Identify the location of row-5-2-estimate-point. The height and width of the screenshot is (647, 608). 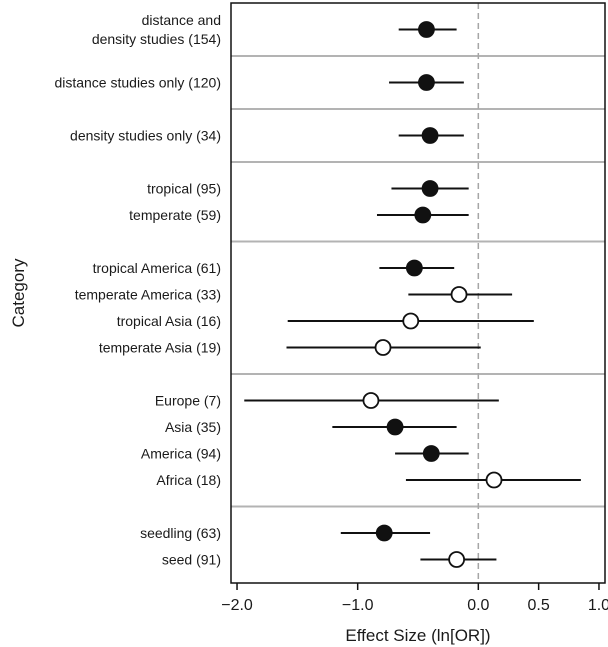
(431, 453).